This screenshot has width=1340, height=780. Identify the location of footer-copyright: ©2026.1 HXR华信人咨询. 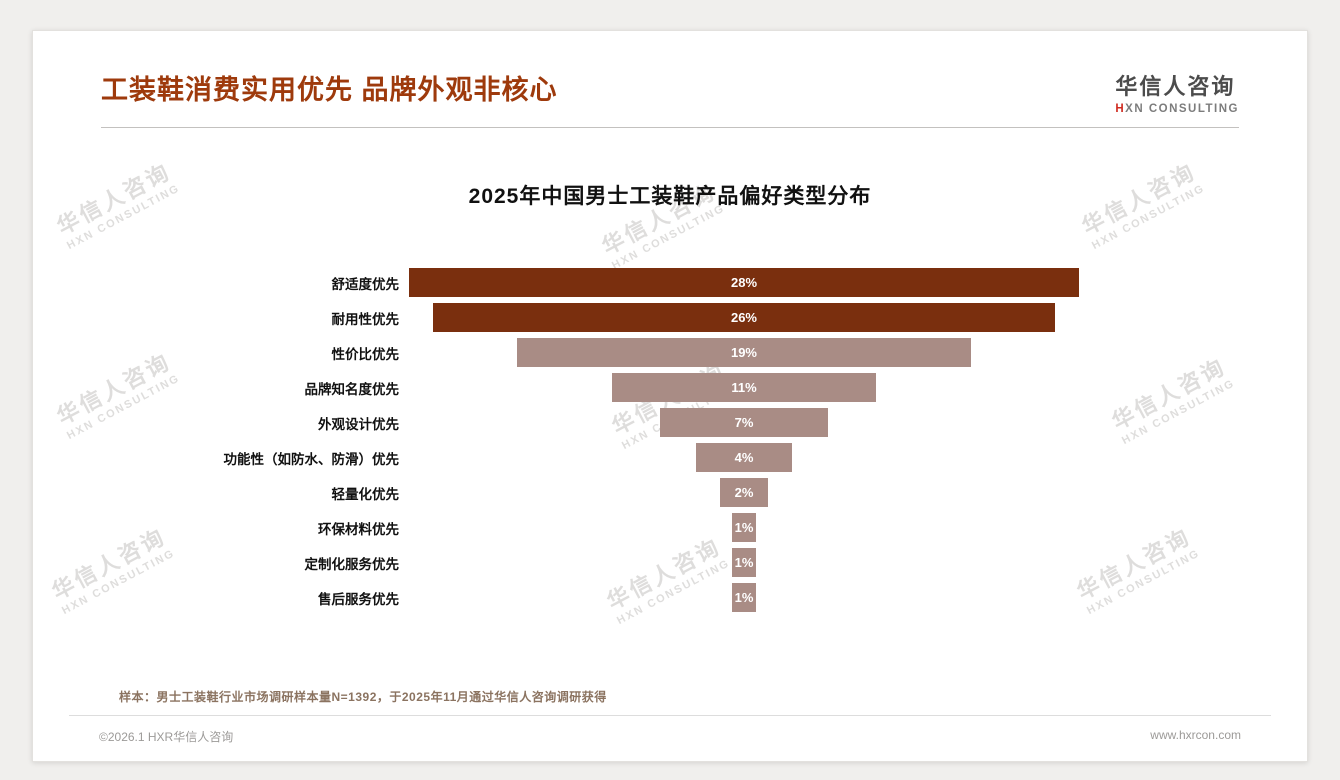
(166, 737).